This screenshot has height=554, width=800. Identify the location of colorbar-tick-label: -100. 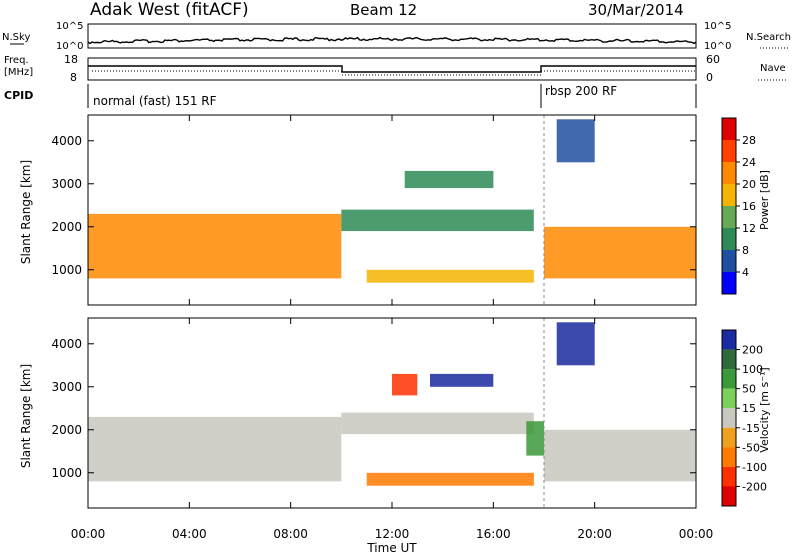
(754, 467).